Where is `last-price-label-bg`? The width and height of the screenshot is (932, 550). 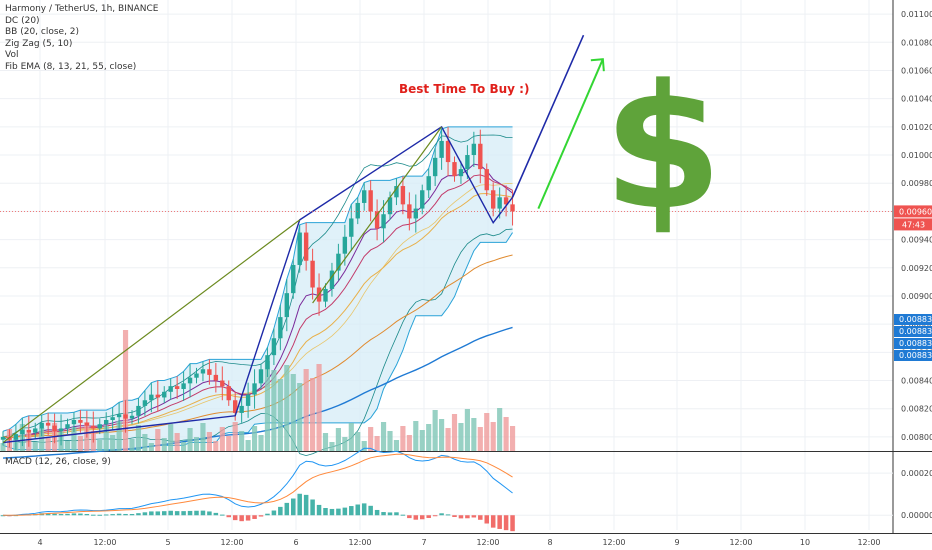 last-price-label-bg is located at coordinates (913, 211).